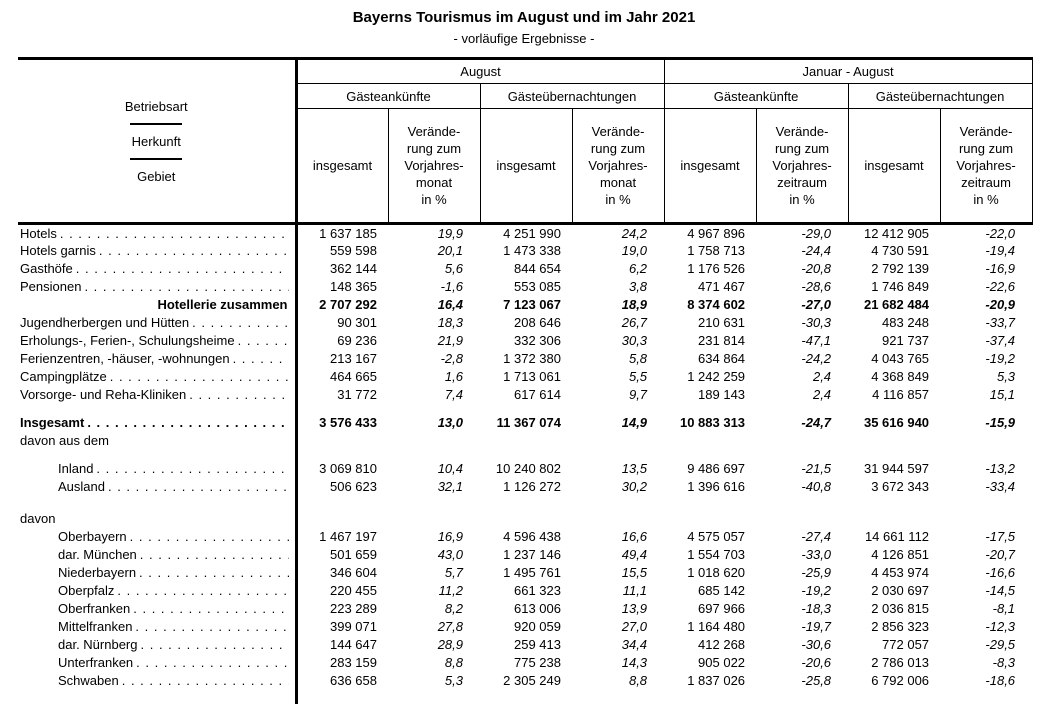 The width and height of the screenshot is (1048, 713). What do you see at coordinates (353, 250) in the screenshot?
I see `value-total-cell: 559 598` at bounding box center [353, 250].